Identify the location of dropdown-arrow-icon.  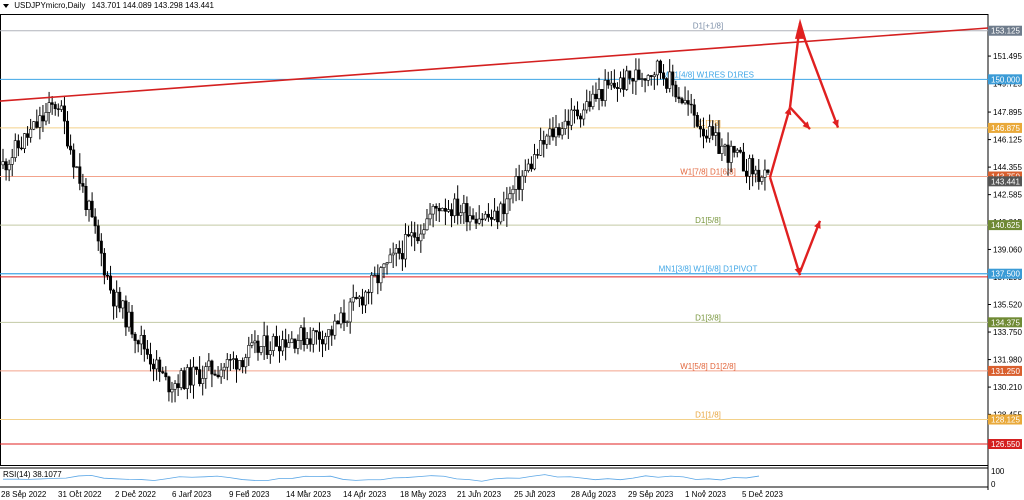
(6, 5).